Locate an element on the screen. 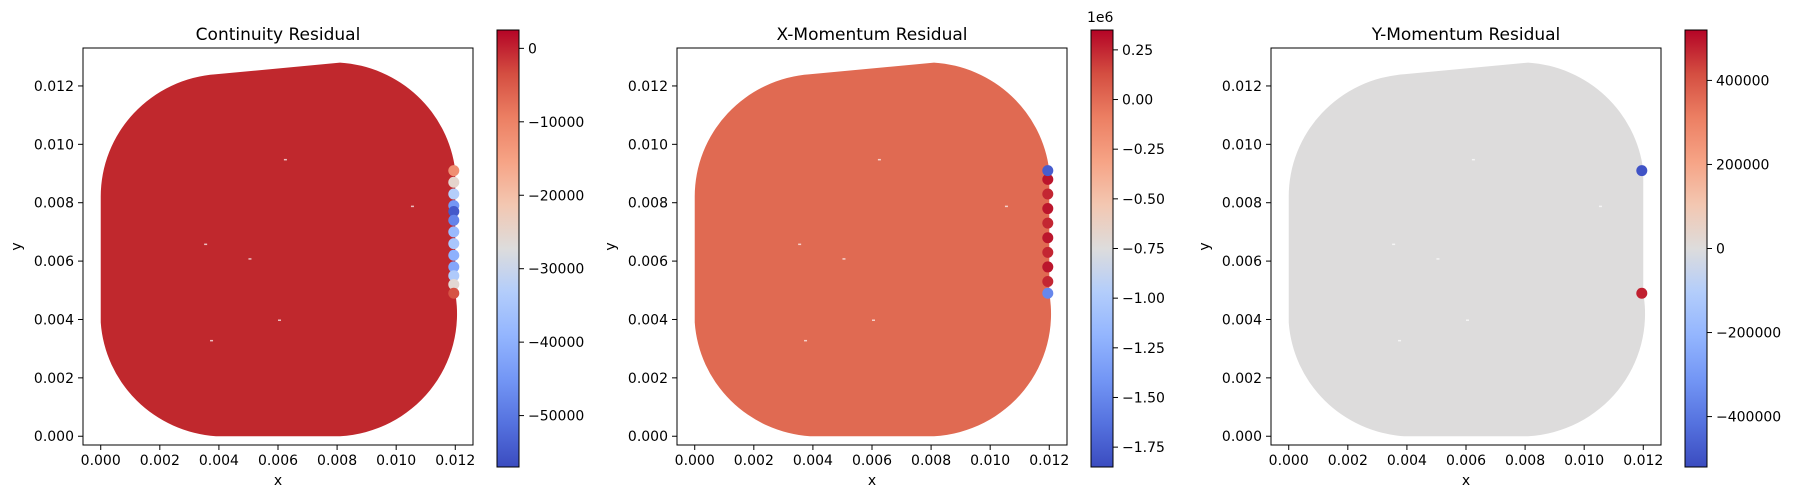 The height and width of the screenshot is (500, 1800). colorbar-tick-label: −1.50 is located at coordinates (1143, 398).